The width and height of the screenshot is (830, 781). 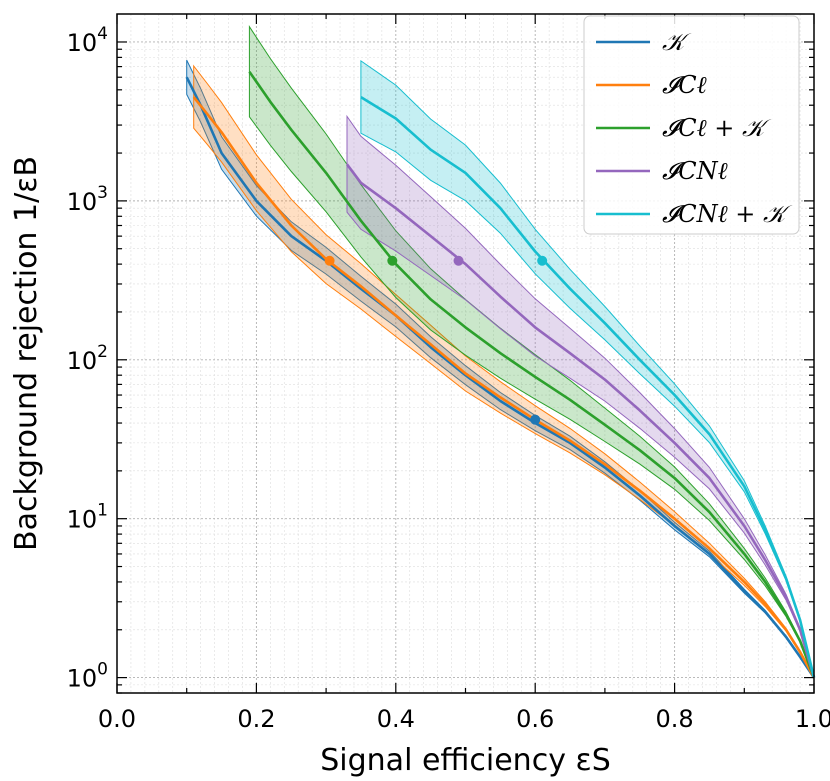 What do you see at coordinates (717, 128) in the screenshot?
I see `legend-label-2: 𝓘Cℓ + 𝒦` at bounding box center [717, 128].